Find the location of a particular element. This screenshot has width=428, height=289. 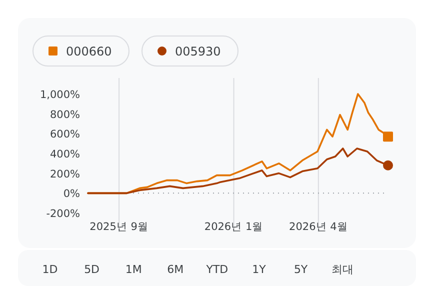

text: YTD is located at coordinates (216, 269).